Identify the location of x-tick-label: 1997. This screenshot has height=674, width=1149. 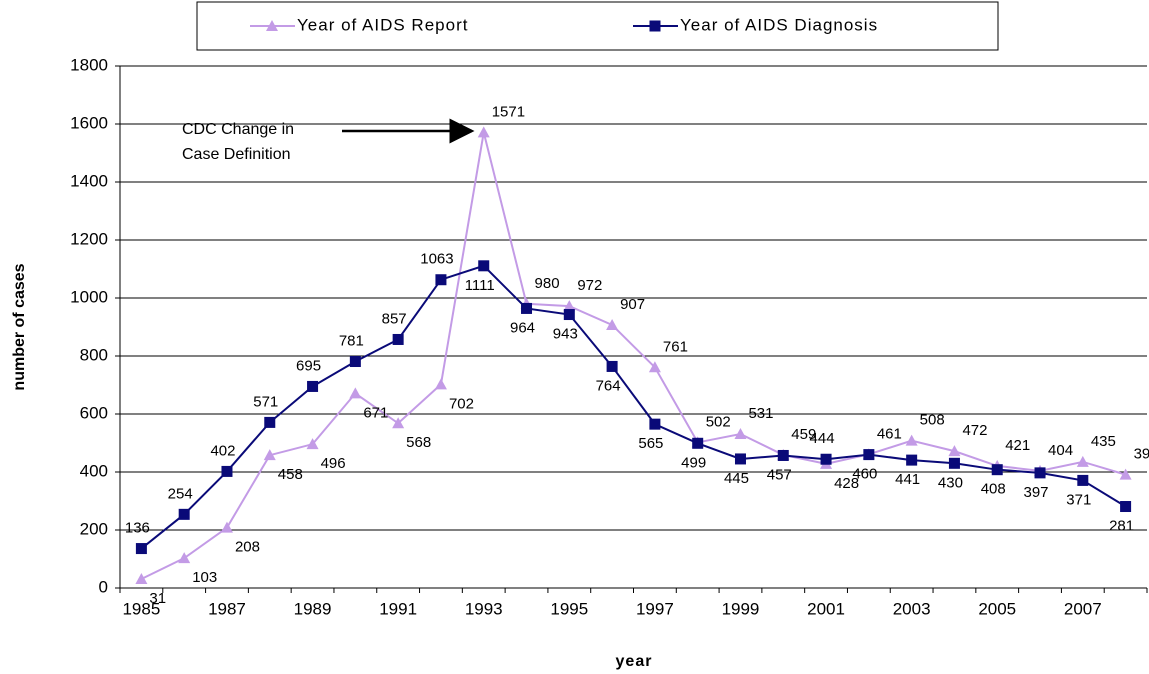
(655, 608).